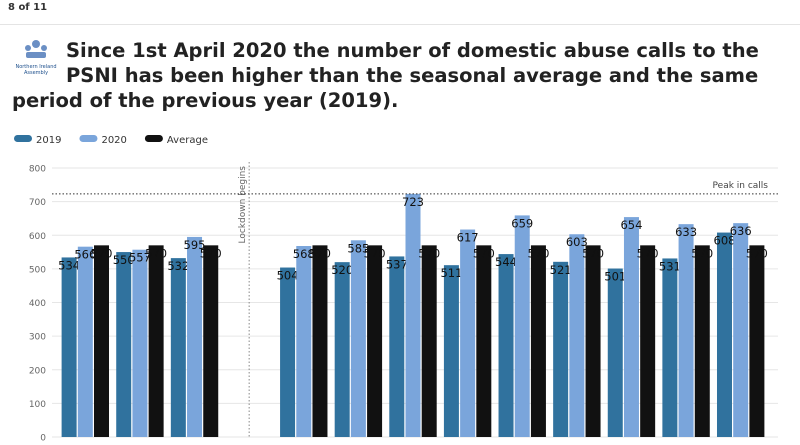 The height and width of the screenshot is (445, 800). What do you see at coordinates (522, 223) in the screenshot?
I see `data-label: 659` at bounding box center [522, 223].